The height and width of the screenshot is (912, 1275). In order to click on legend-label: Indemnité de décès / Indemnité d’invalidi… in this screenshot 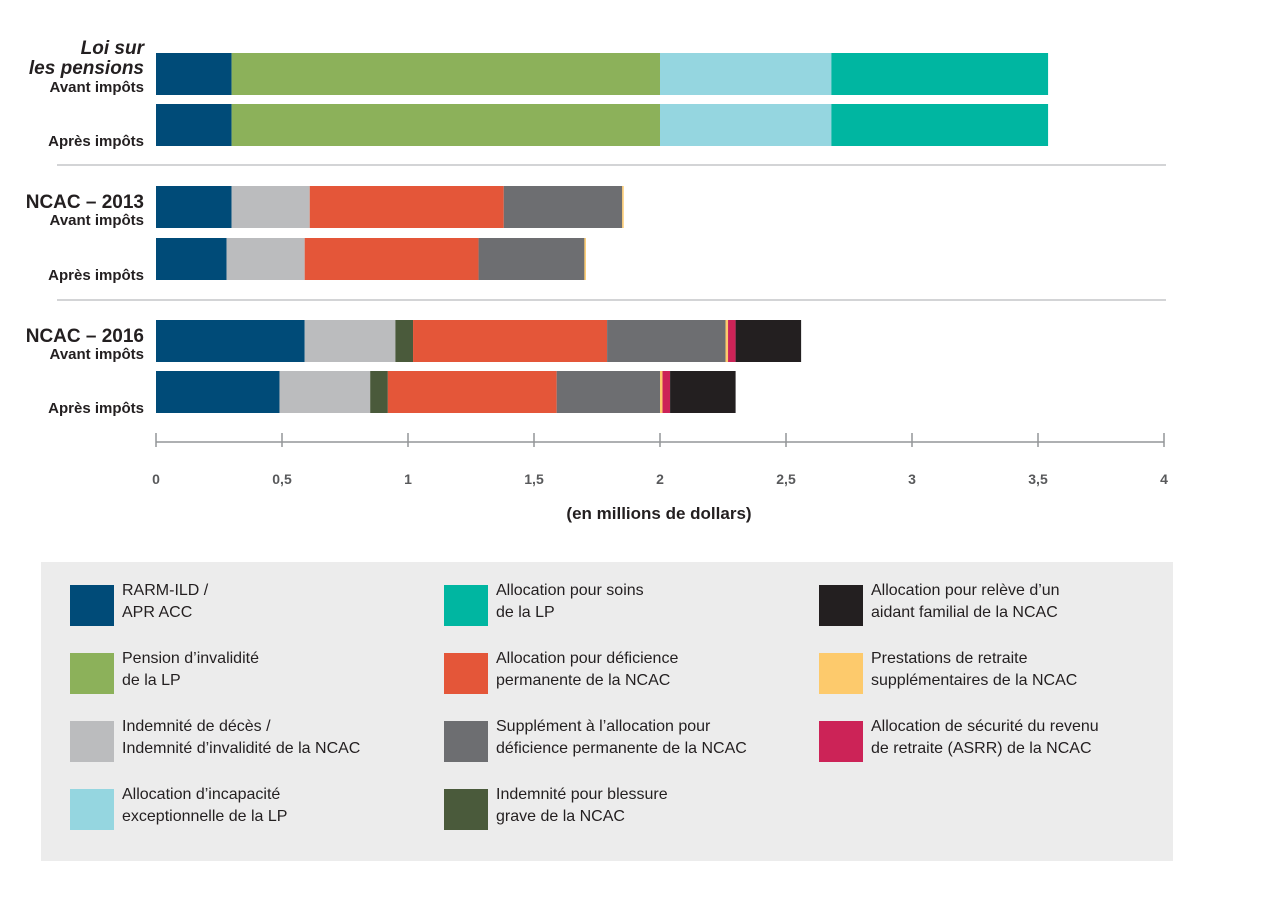, I will do `click(241, 738)`.